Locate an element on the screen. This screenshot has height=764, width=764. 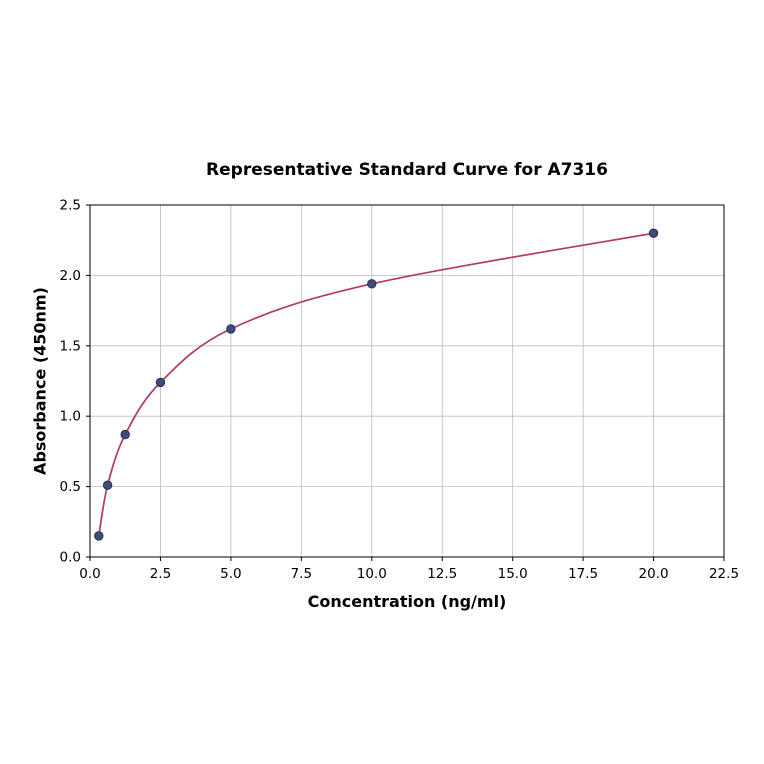
y-tick-label: 0.0 is located at coordinates (70, 558).